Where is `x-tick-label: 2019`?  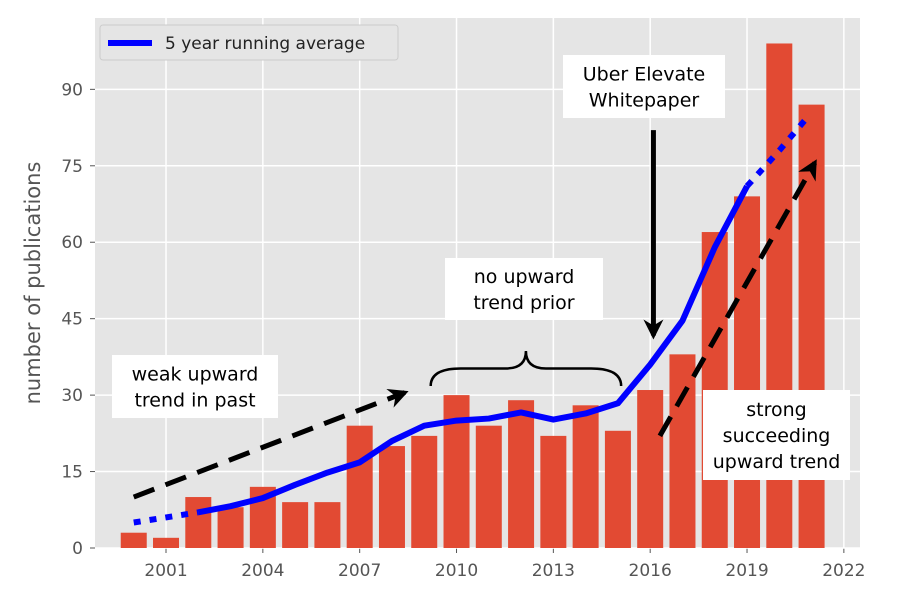 x-tick-label: 2019 is located at coordinates (746, 571).